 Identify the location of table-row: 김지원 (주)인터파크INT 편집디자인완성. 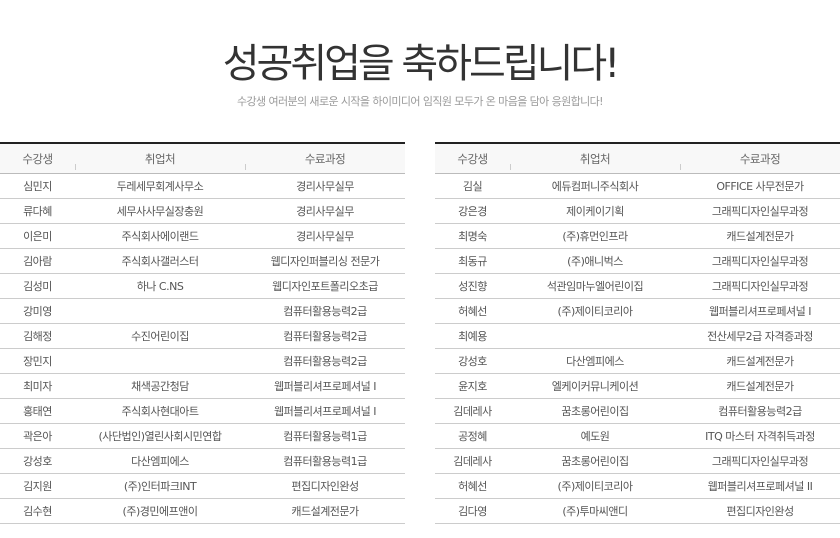
(202, 486).